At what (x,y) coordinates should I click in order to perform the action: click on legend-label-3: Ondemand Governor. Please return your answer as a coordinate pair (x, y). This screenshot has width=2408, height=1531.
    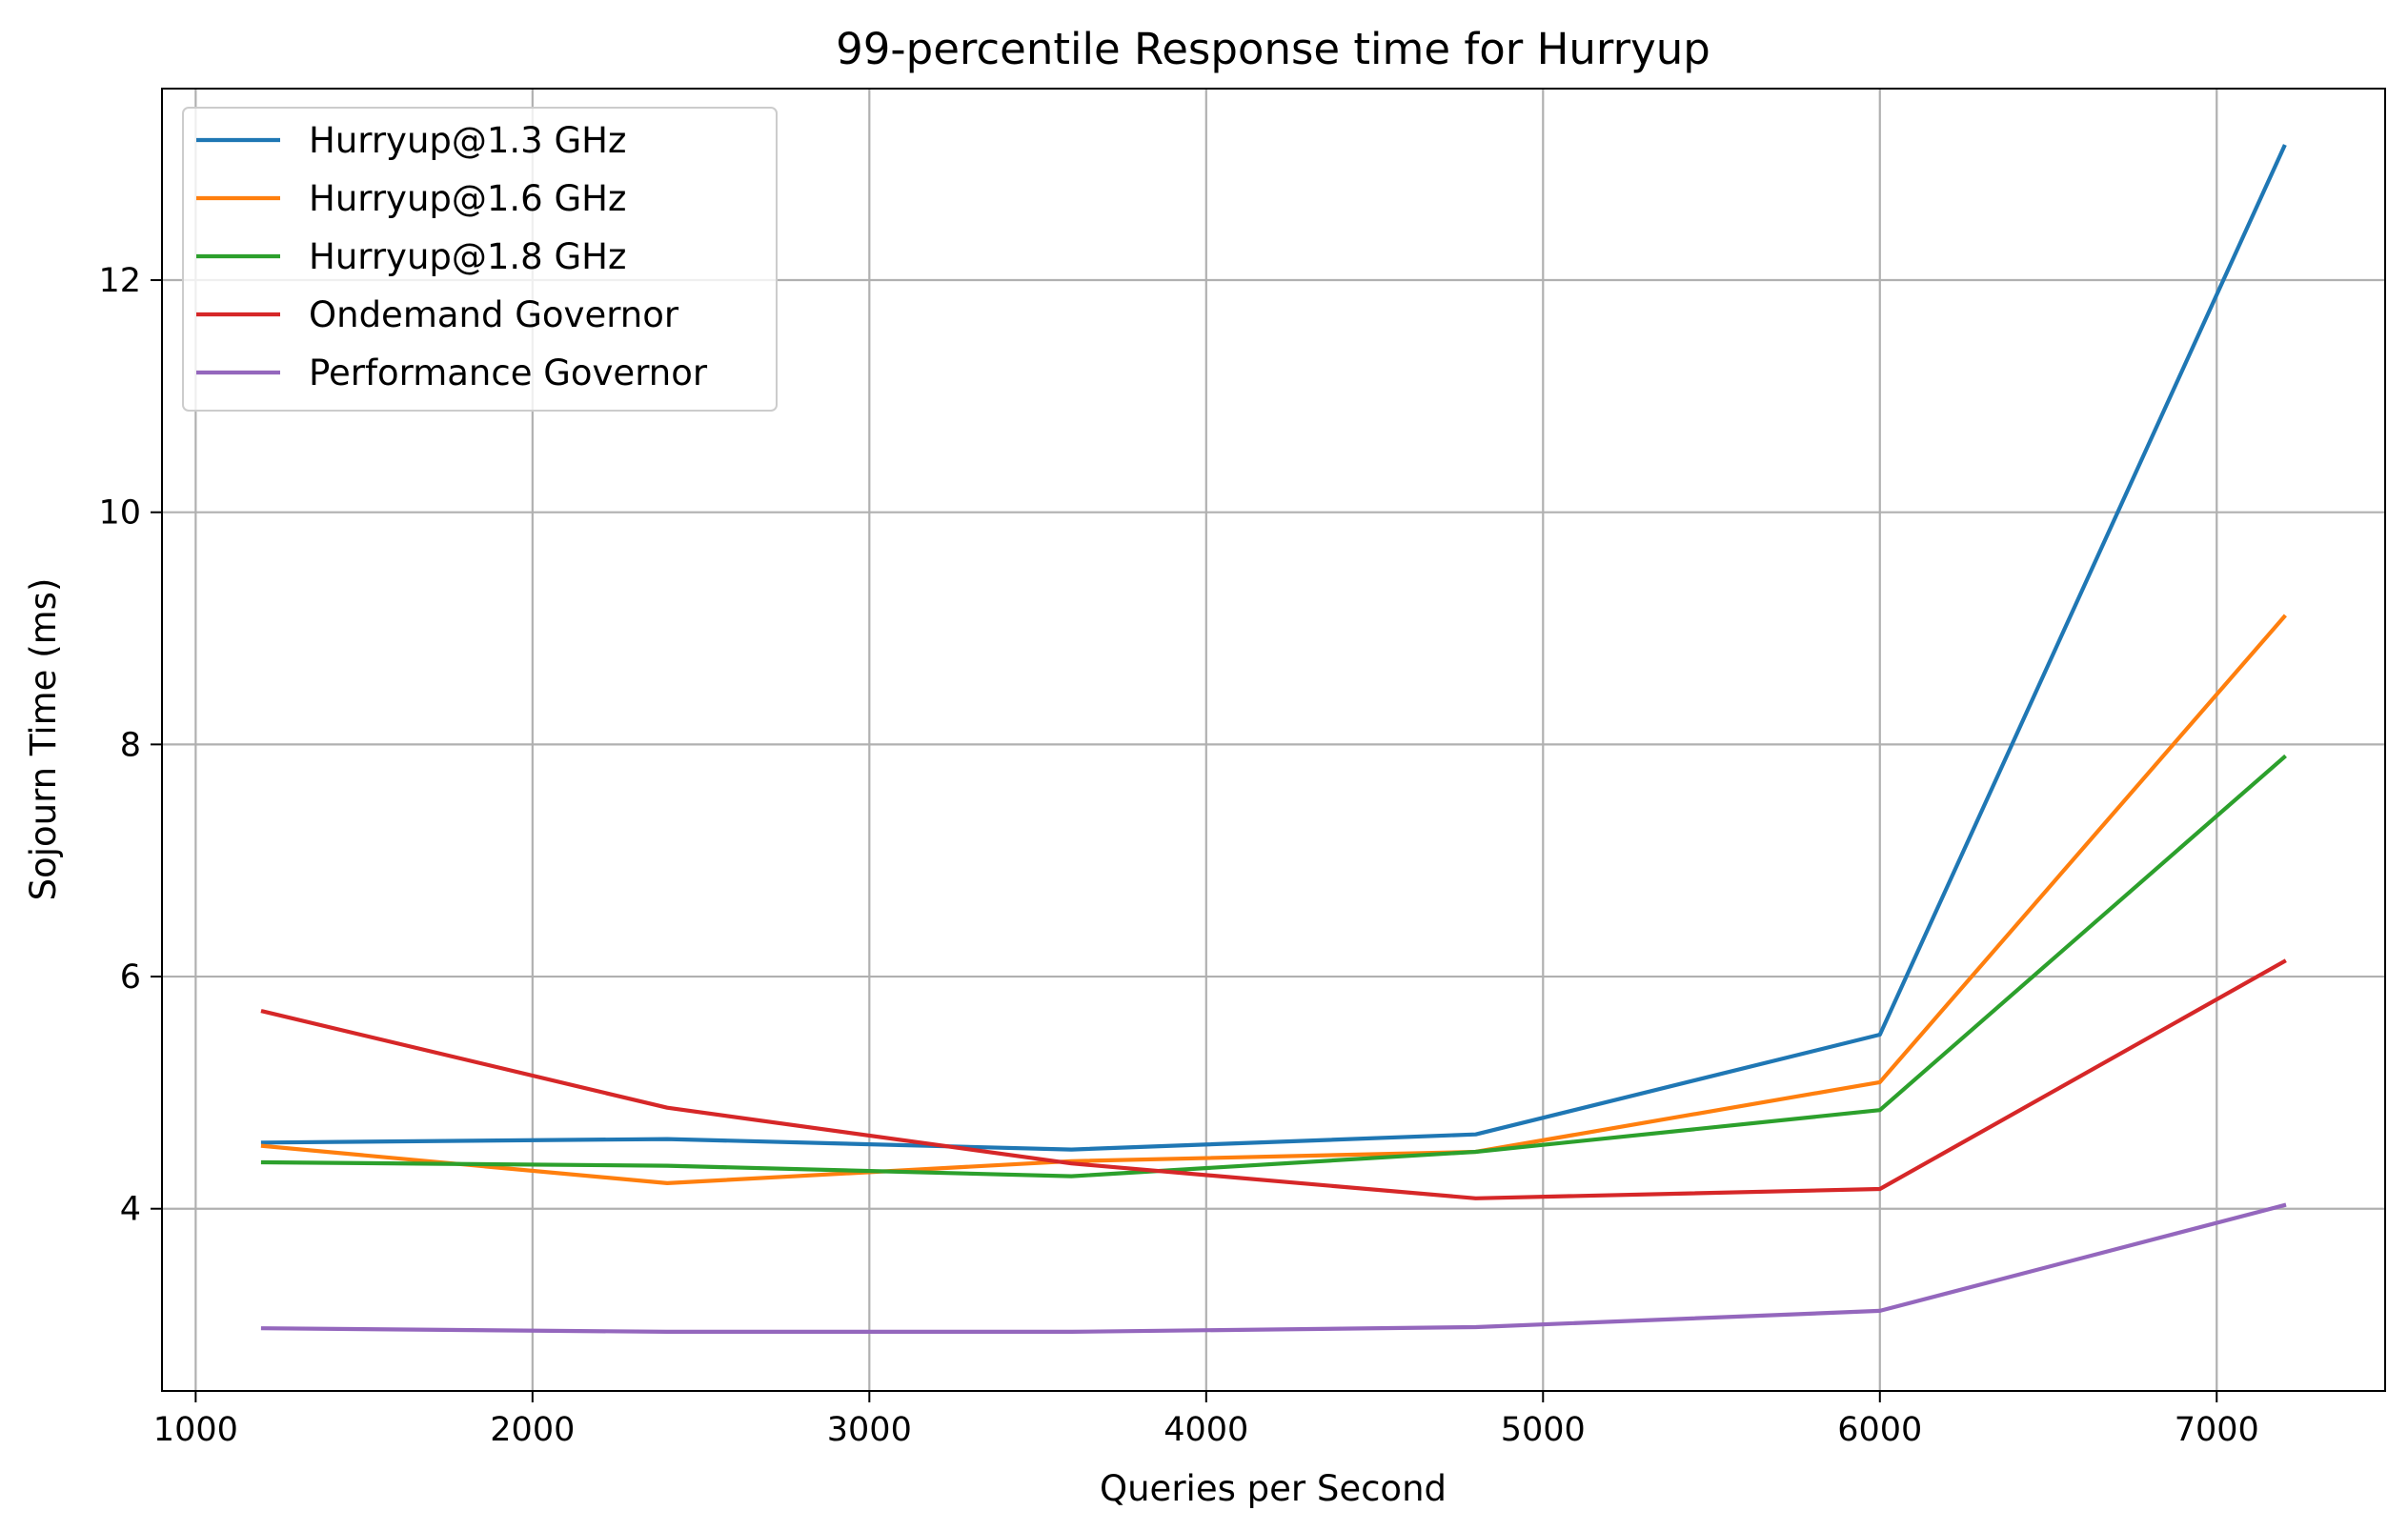
    Looking at the image, I should click on (494, 314).